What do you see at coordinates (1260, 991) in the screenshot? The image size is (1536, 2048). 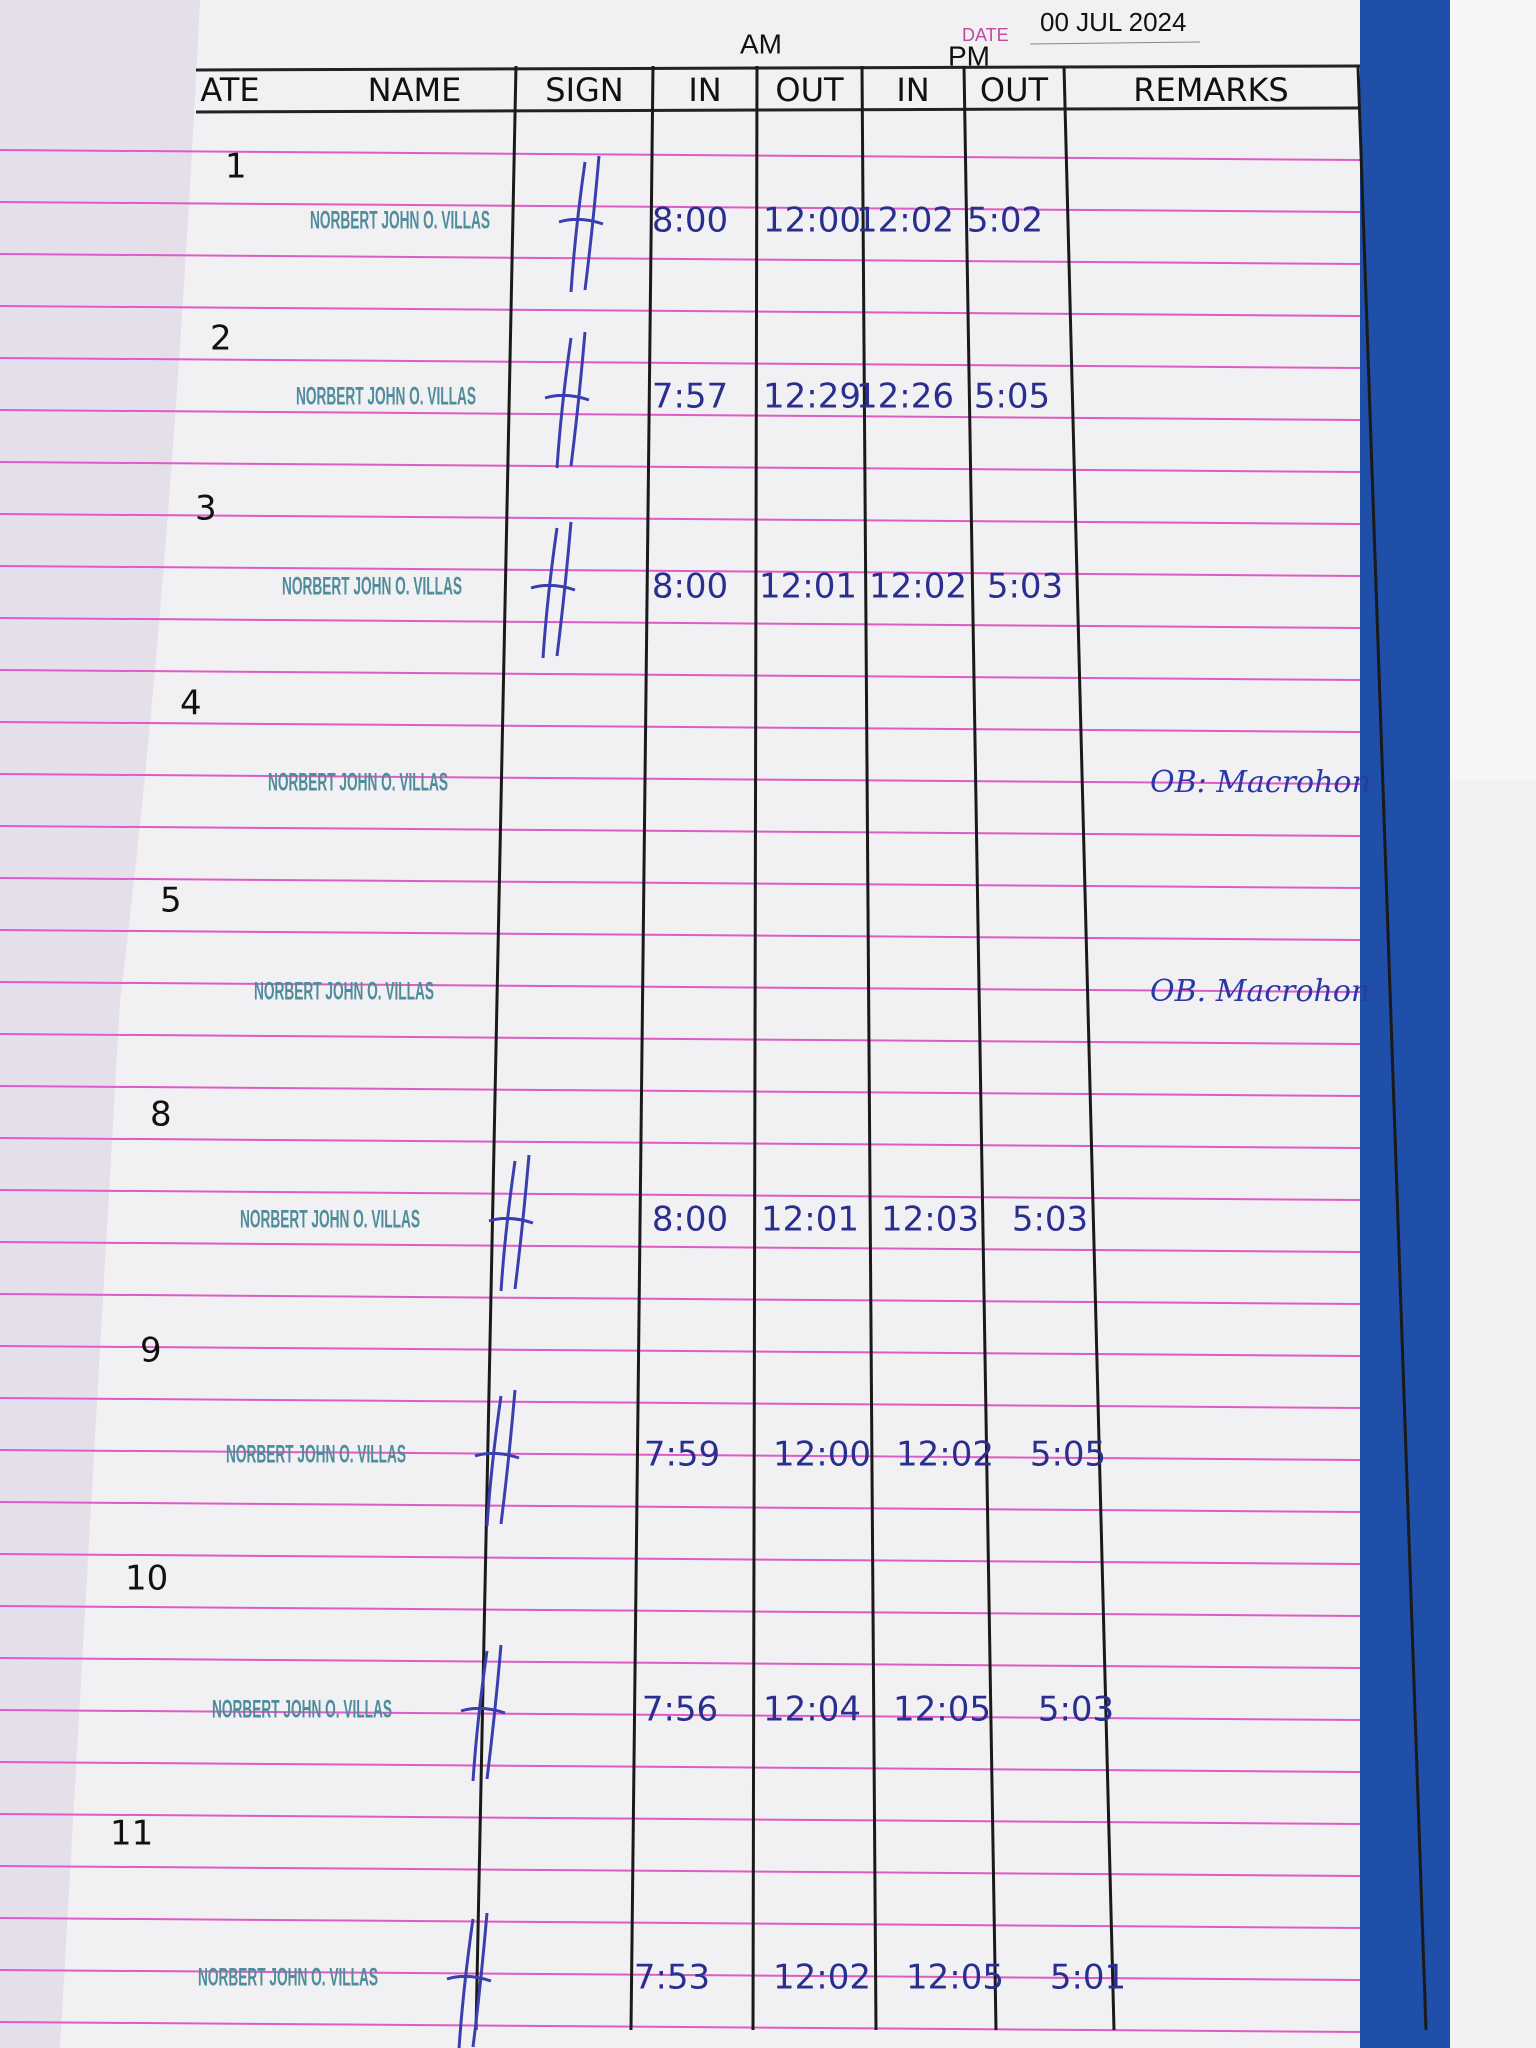 I see `remark: OB. Macrohon` at bounding box center [1260, 991].